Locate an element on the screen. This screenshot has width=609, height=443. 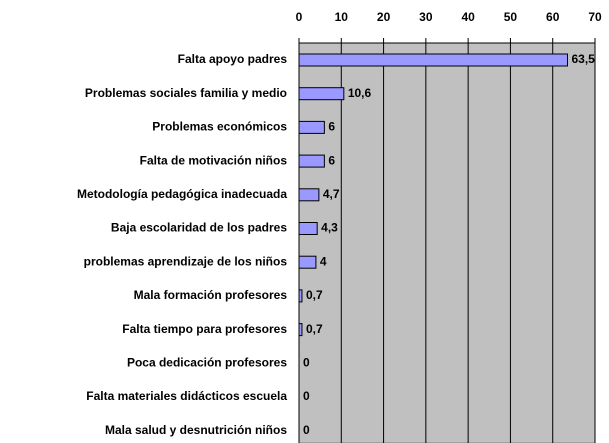
y-tick-label: Falta materiales didácticos escuela is located at coordinates (186, 396).